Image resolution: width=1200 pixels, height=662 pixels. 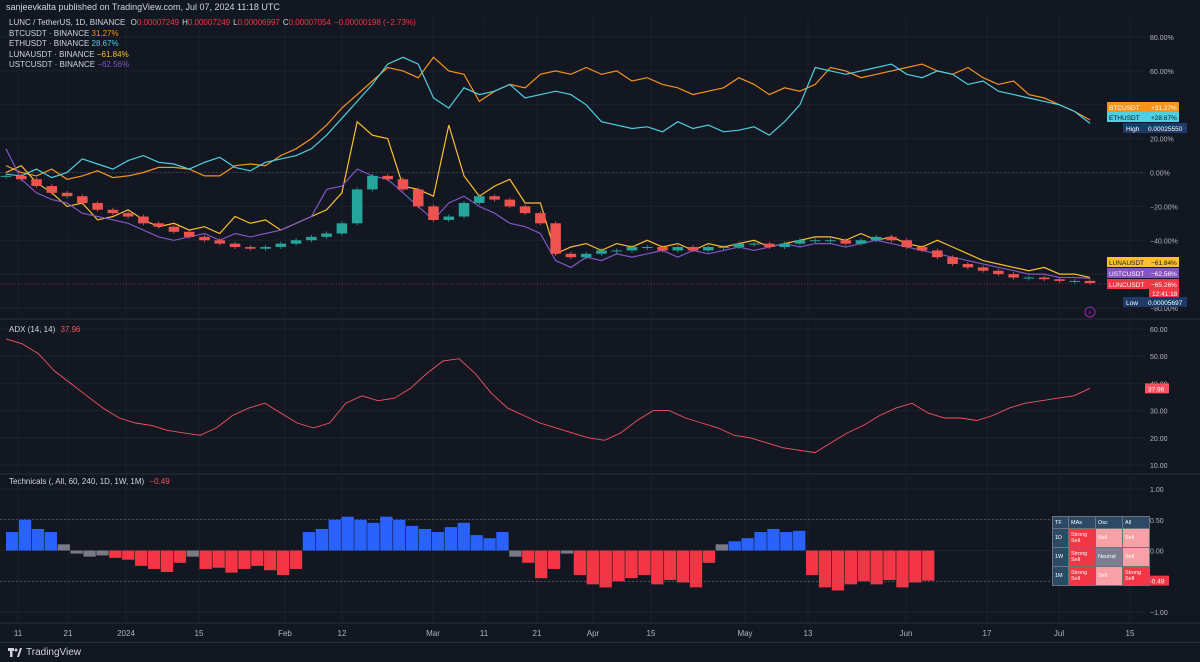 What do you see at coordinates (600, 652) in the screenshot?
I see `footer-bar: TradingView` at bounding box center [600, 652].